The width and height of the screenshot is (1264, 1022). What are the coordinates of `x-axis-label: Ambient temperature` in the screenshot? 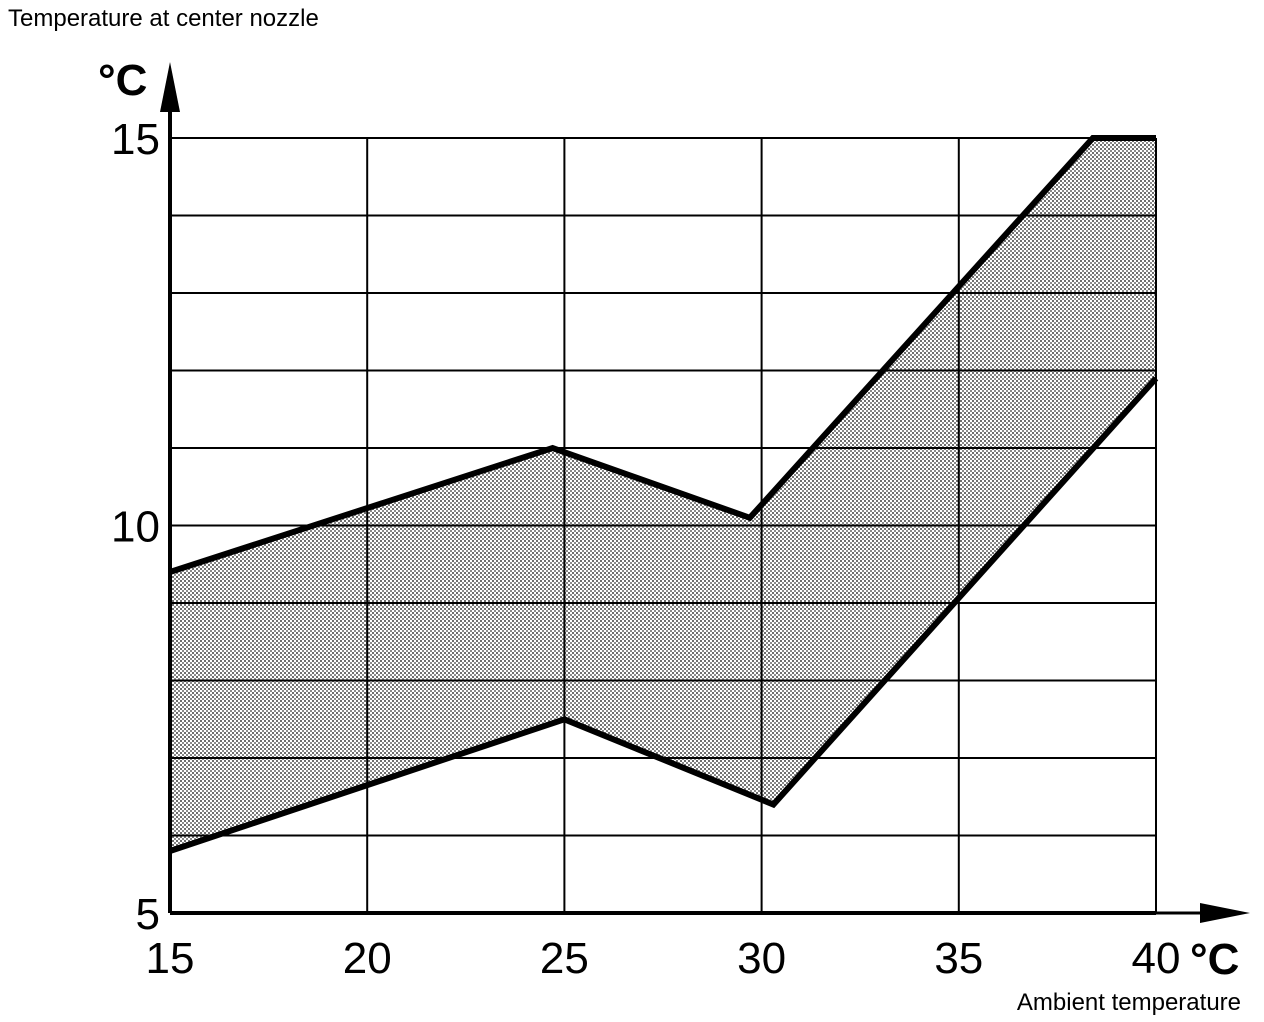 It's located at (1129, 1002).